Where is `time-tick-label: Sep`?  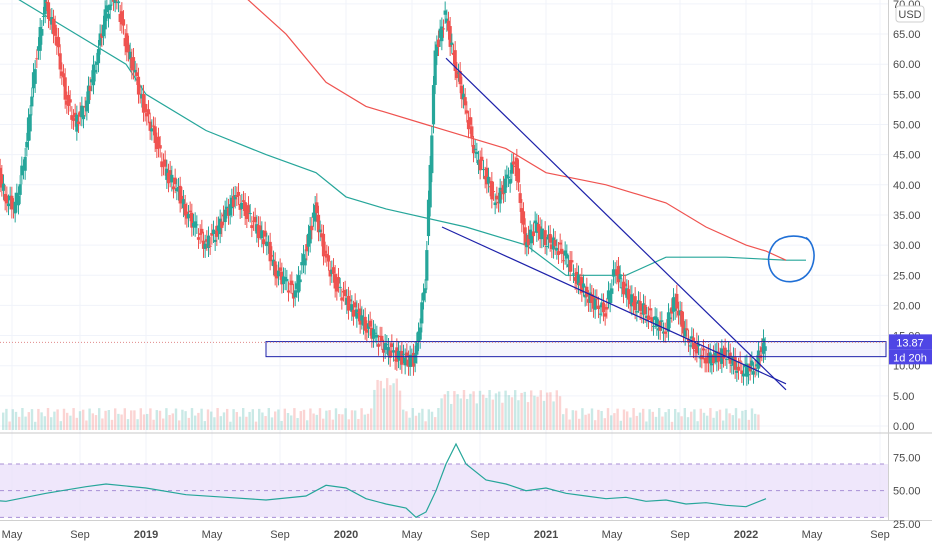
time-tick-label: Sep is located at coordinates (480, 535).